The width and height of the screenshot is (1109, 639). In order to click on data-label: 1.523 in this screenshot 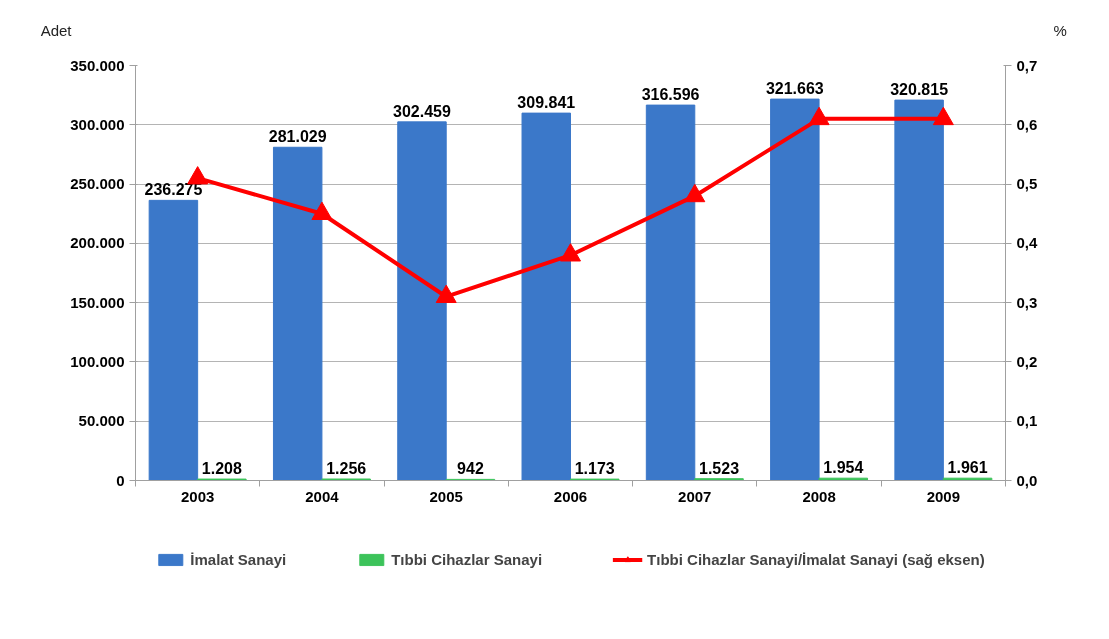, I will do `click(719, 468)`.